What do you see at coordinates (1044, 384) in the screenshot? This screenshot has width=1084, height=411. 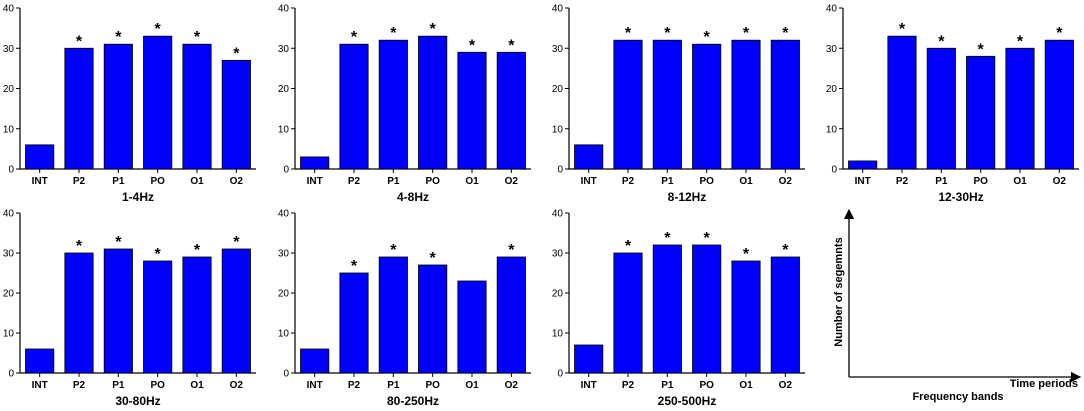 I see `key-x-label-time: Time periods` at bounding box center [1044, 384].